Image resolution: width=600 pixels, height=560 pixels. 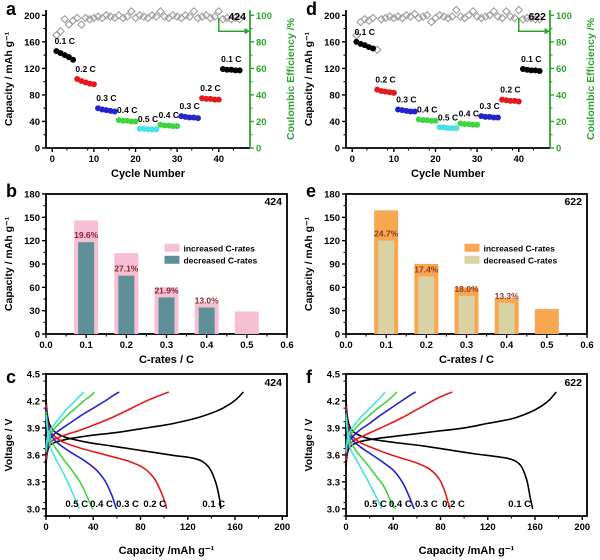 I want to click on axes: 0 40 80 120 160 200 3.0 3.3 3.6 3.9 4.2 4.5, so click(x=458, y=452).